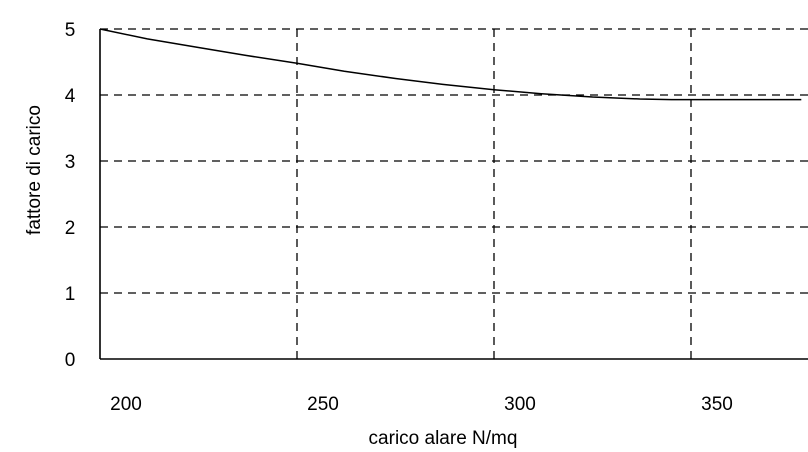  I want to click on y-tick-label-1: 1, so click(70, 294).